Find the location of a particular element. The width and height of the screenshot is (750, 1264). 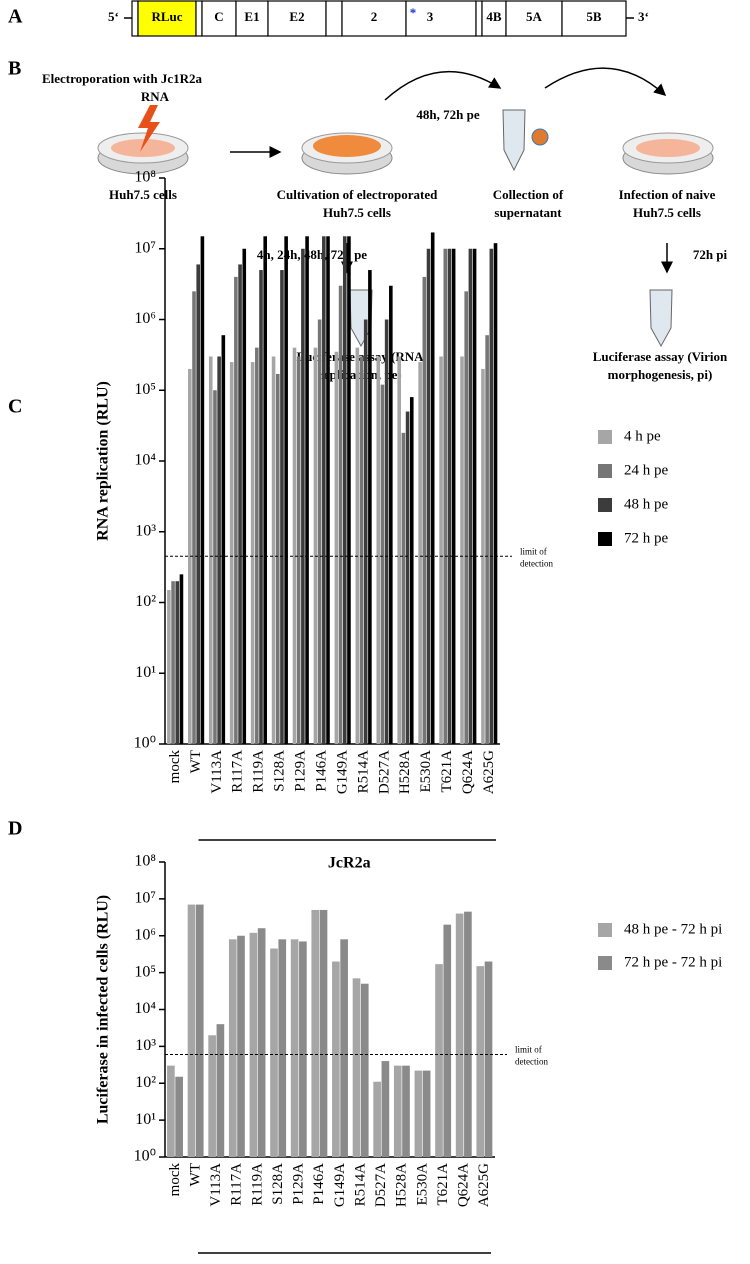

step-text: Luciferase assay (Virion is located at coordinates (660, 356).